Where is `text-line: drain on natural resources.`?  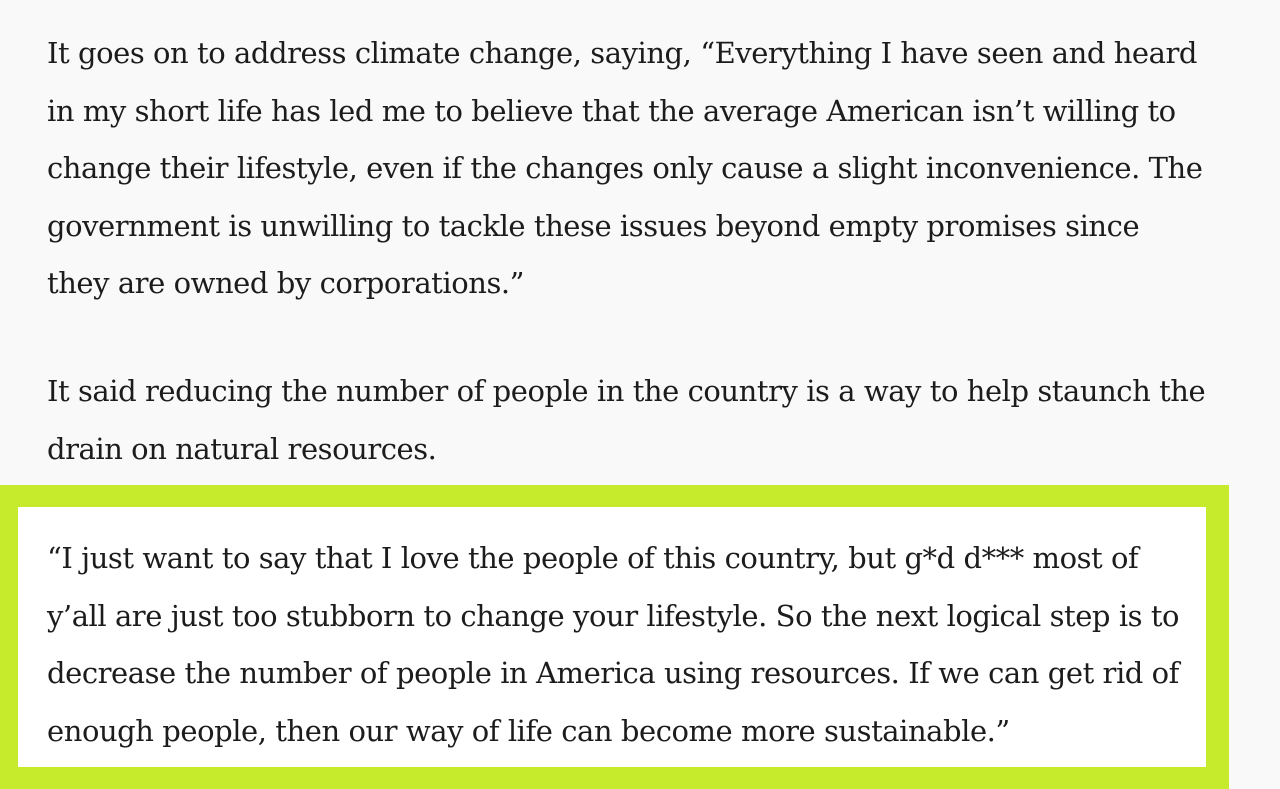
text-line: drain on natural resources. is located at coordinates (242, 448).